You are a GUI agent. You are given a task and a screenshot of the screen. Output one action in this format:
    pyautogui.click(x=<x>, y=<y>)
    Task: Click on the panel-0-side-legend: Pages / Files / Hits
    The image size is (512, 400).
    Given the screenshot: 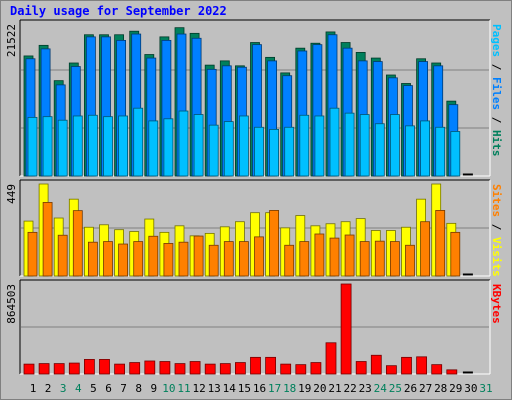 What is the action you would take?
    pyautogui.click(x=496, y=90)
    